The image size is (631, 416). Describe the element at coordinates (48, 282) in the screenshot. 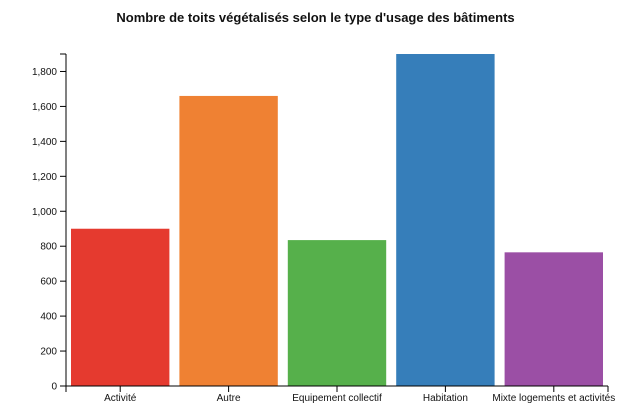

I see `y-tick-label-3: 600` at that location.